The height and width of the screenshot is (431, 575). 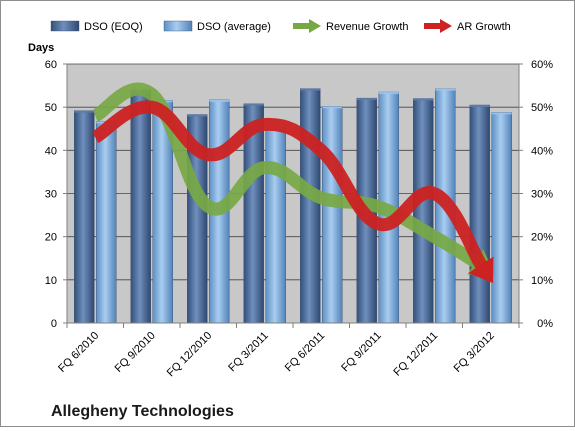 What do you see at coordinates (542, 151) in the screenshot?
I see `y2-tick-label: 40%` at bounding box center [542, 151].